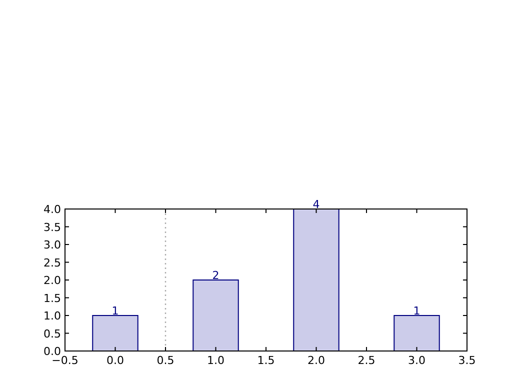 The height and width of the screenshot is (390, 520). What do you see at coordinates (215, 360) in the screenshot?
I see `x-tick-label: 1.0` at bounding box center [215, 360].